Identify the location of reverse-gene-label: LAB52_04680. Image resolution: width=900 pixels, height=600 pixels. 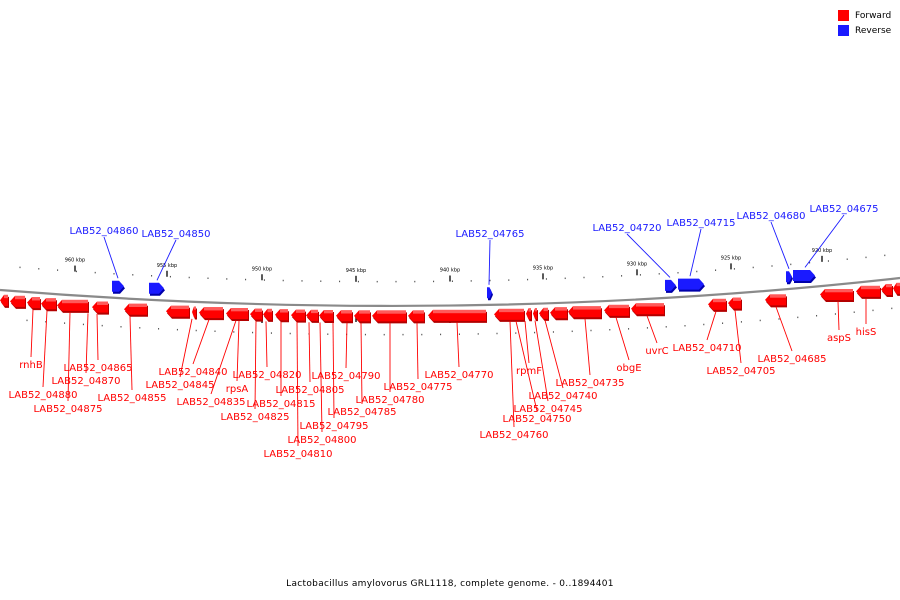
(770, 216).